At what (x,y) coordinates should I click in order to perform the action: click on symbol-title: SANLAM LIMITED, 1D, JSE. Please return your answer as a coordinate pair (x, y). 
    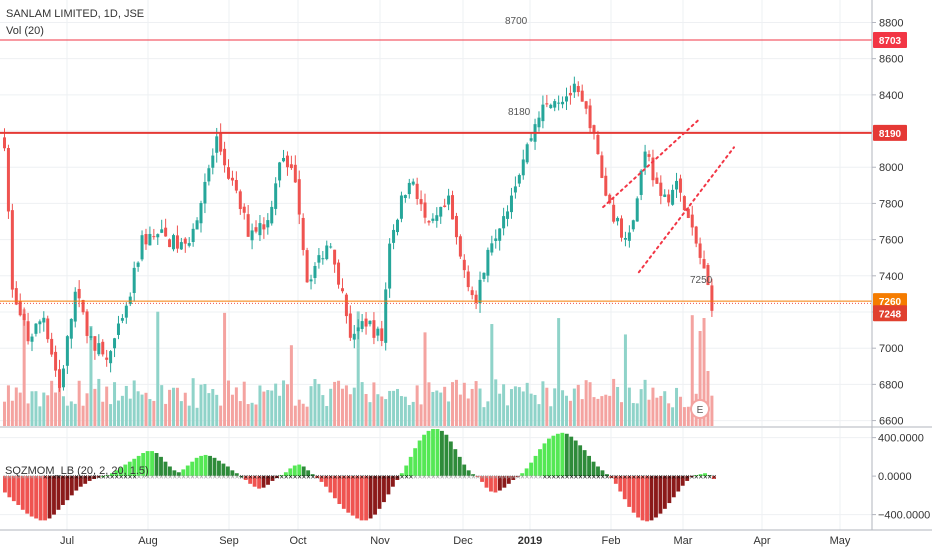
    Looking at the image, I should click on (75, 14).